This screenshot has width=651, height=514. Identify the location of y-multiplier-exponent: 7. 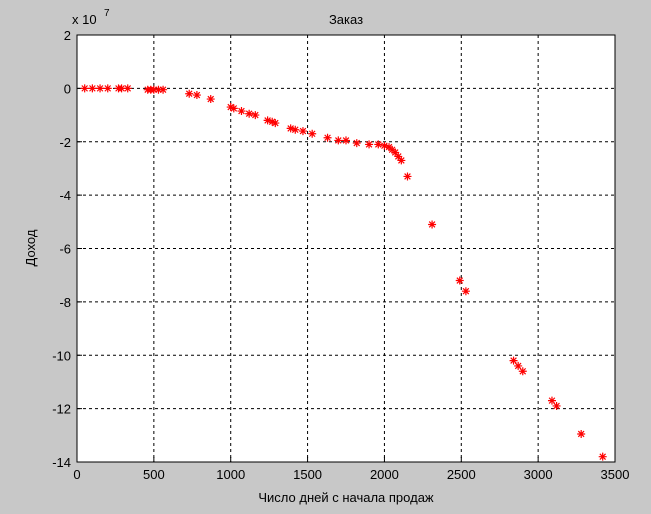
(107, 13).